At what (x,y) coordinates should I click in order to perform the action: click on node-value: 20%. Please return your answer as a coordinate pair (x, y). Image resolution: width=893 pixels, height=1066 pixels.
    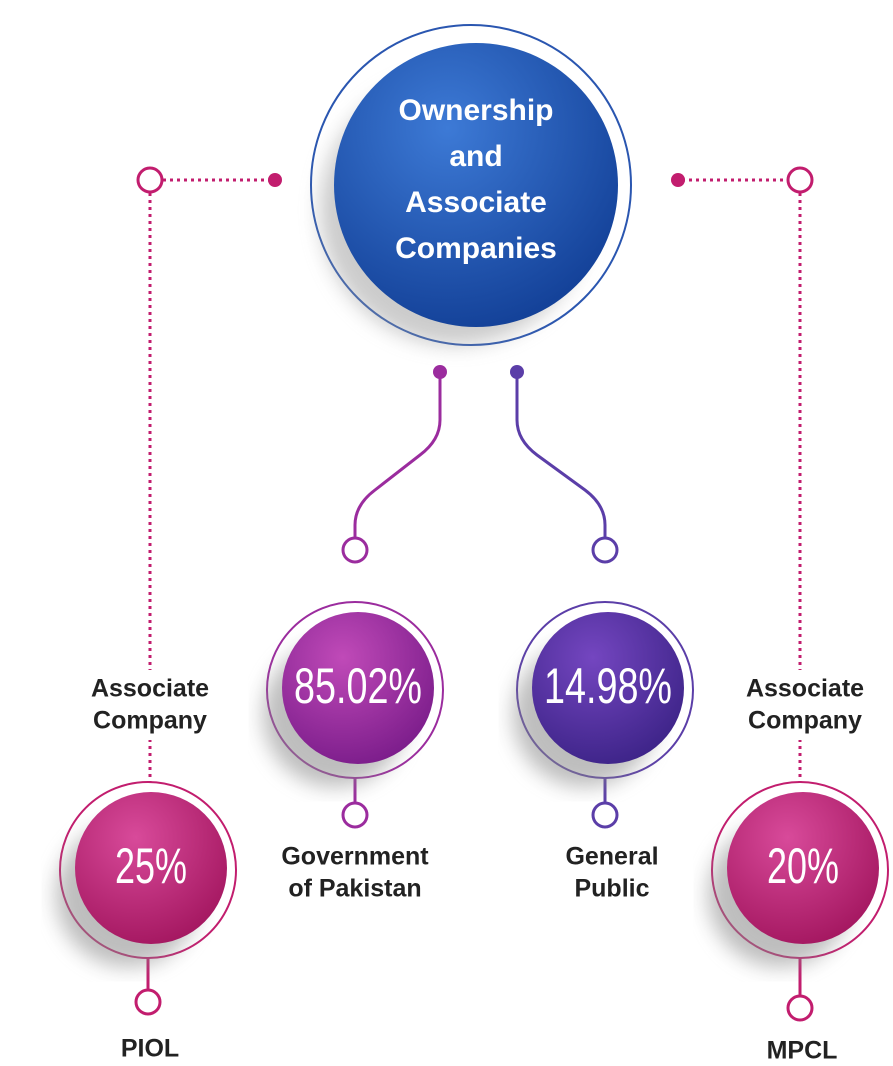
    Looking at the image, I should click on (803, 866).